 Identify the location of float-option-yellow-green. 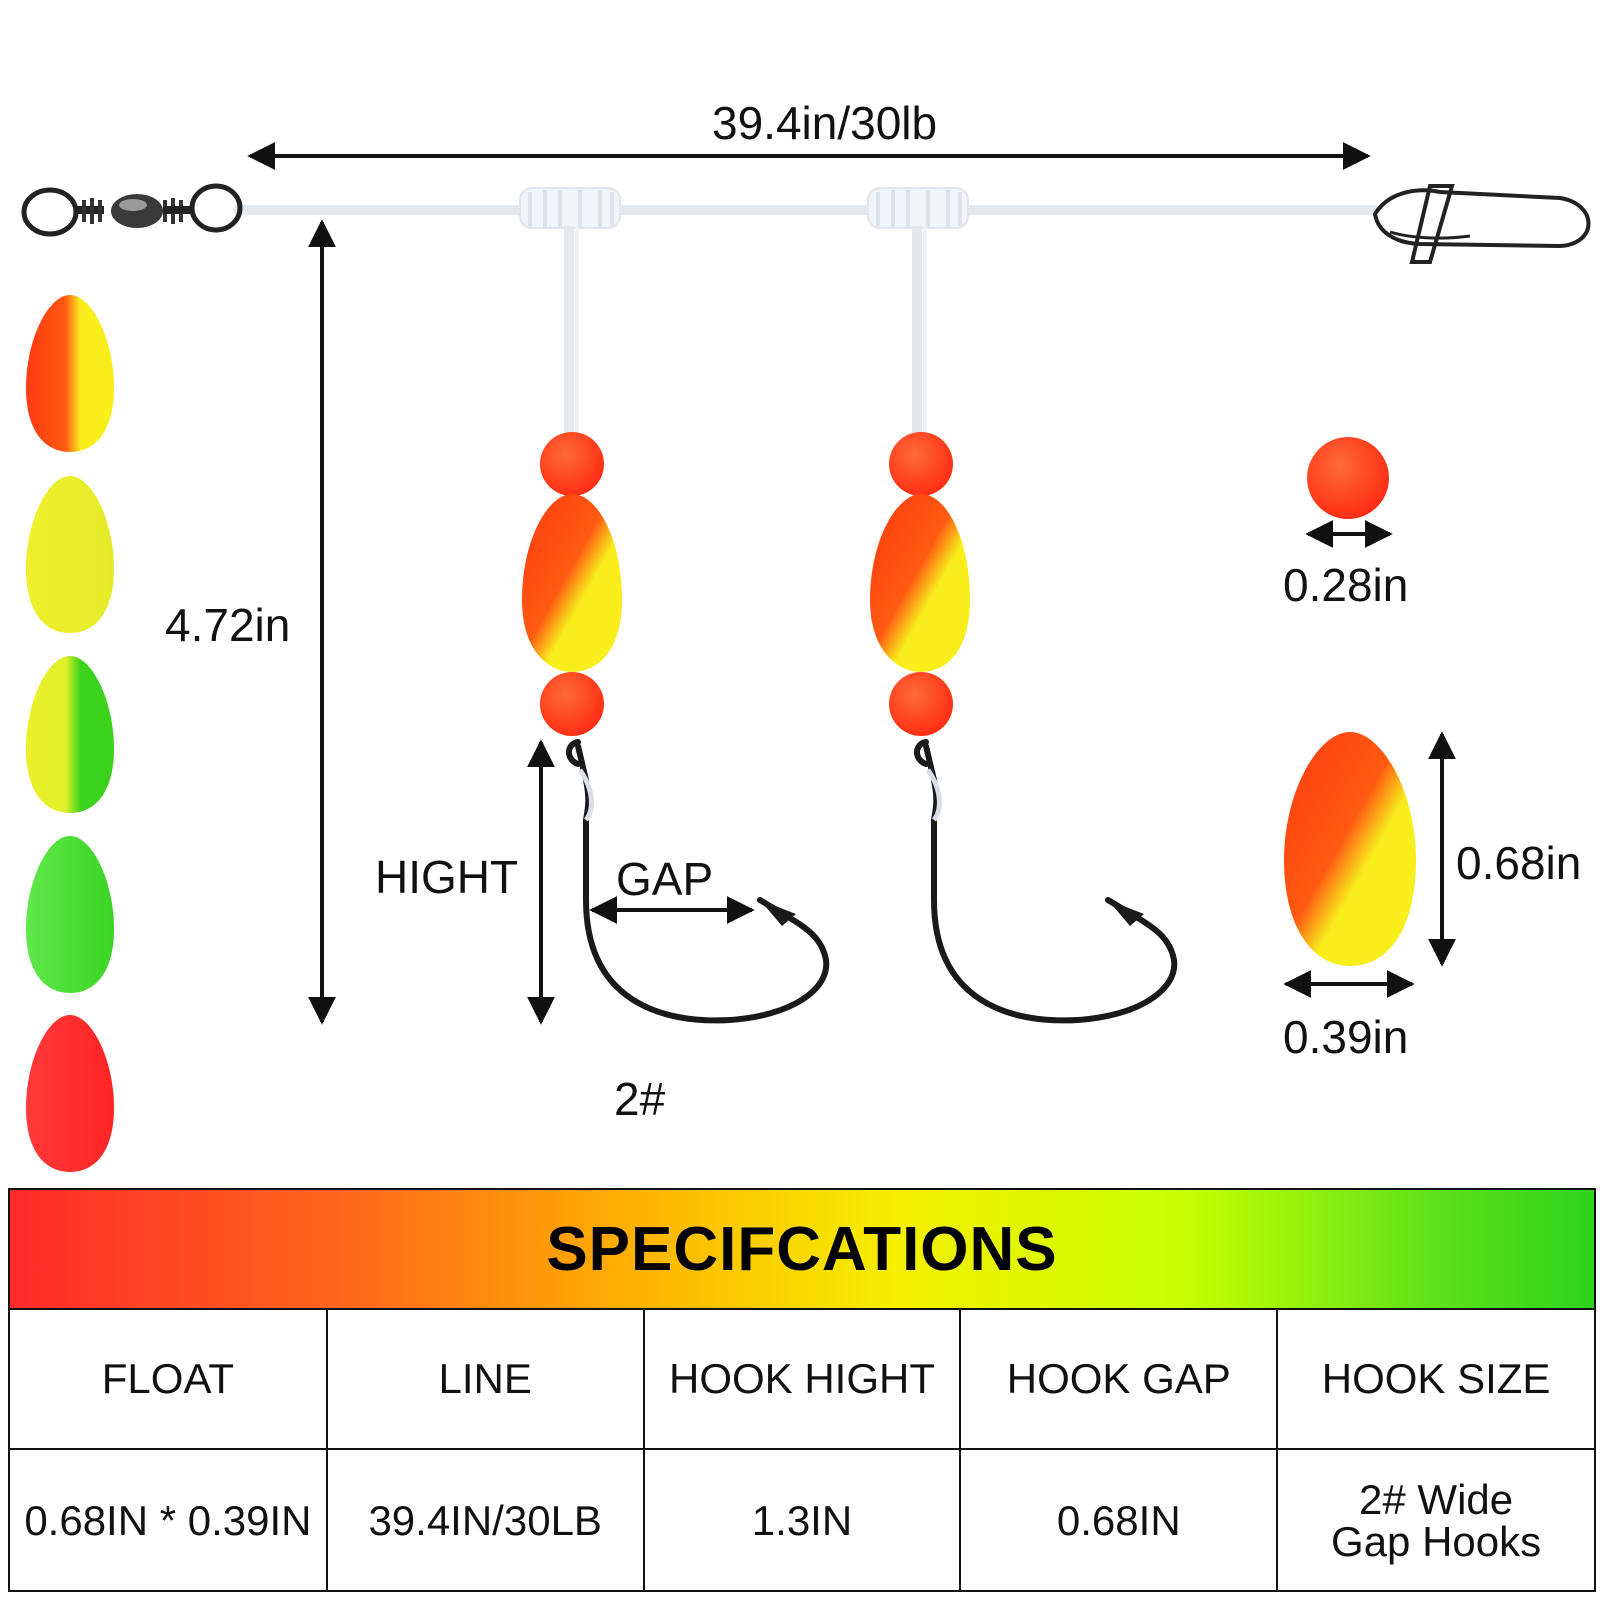
(70, 734).